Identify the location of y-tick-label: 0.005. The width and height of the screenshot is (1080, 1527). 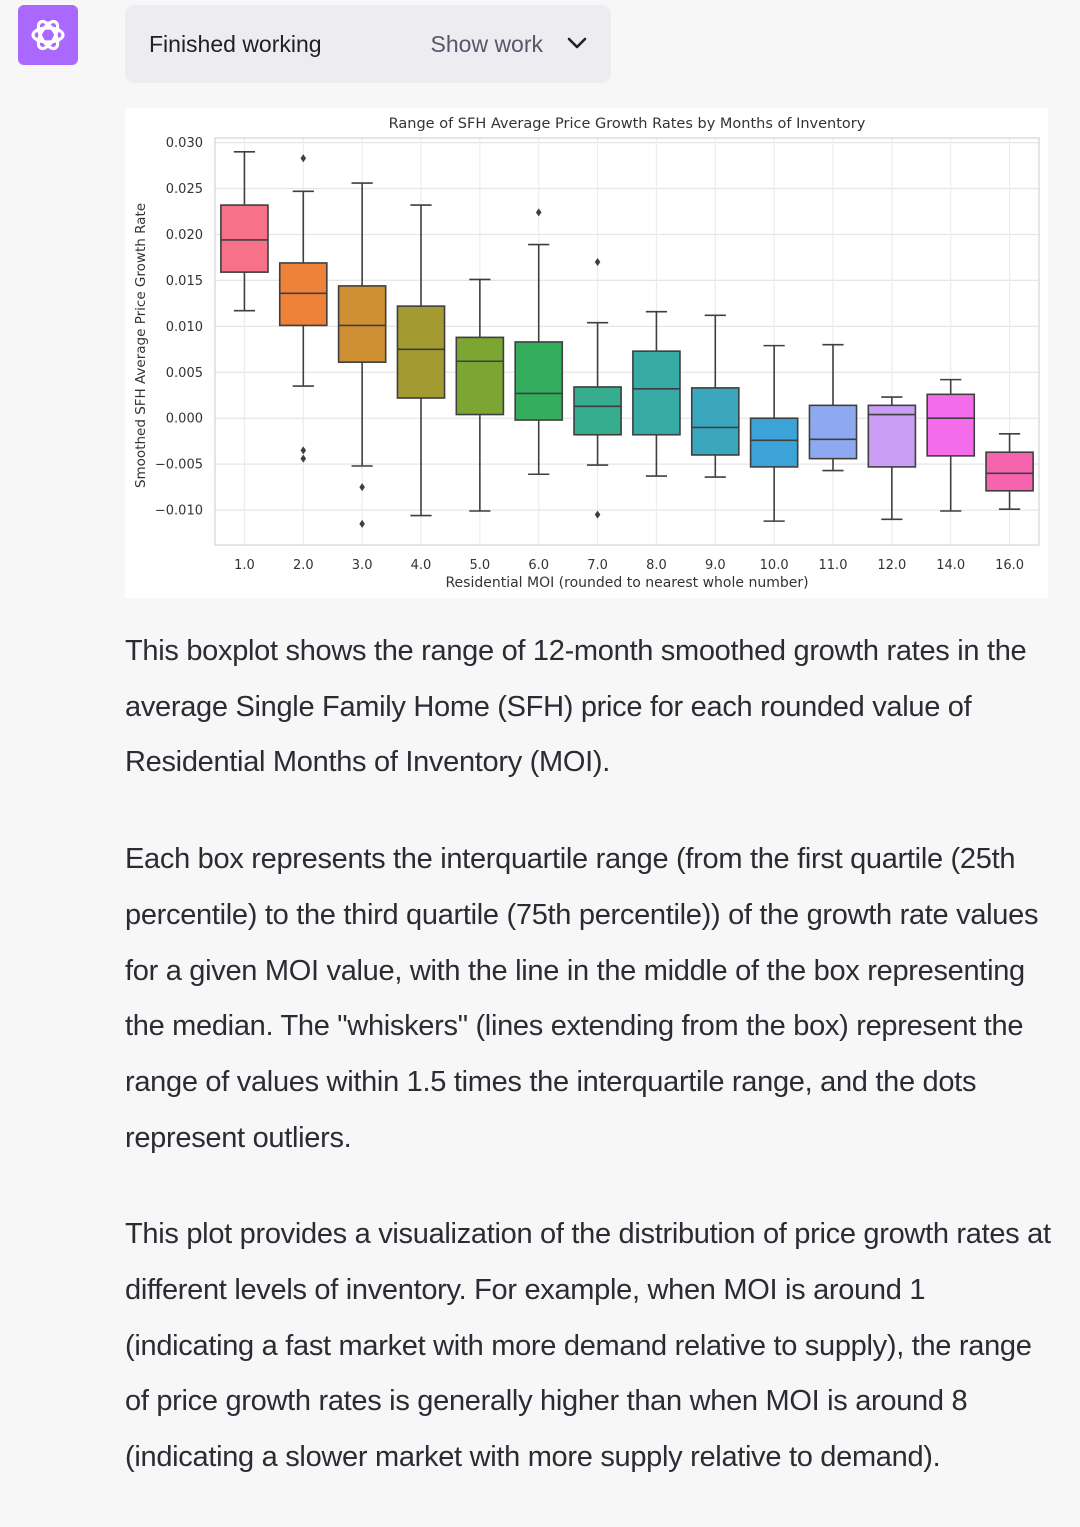
(184, 373).